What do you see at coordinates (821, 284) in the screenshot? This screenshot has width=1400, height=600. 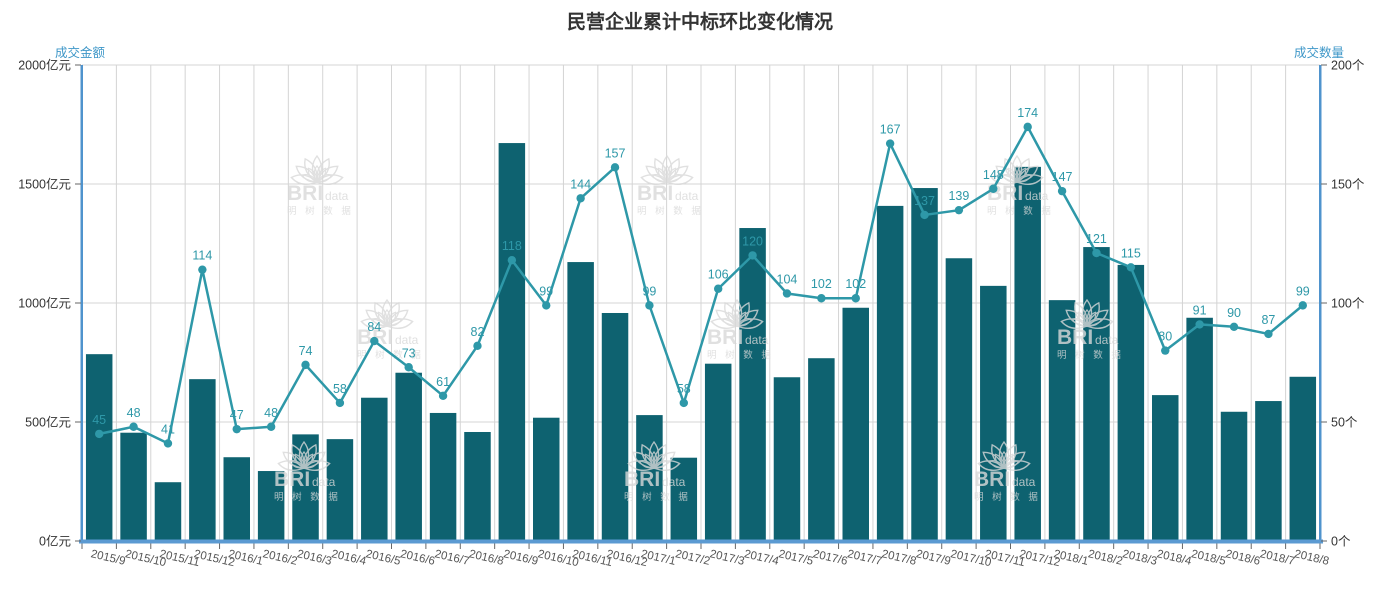 I see `point-value-label: 102` at bounding box center [821, 284].